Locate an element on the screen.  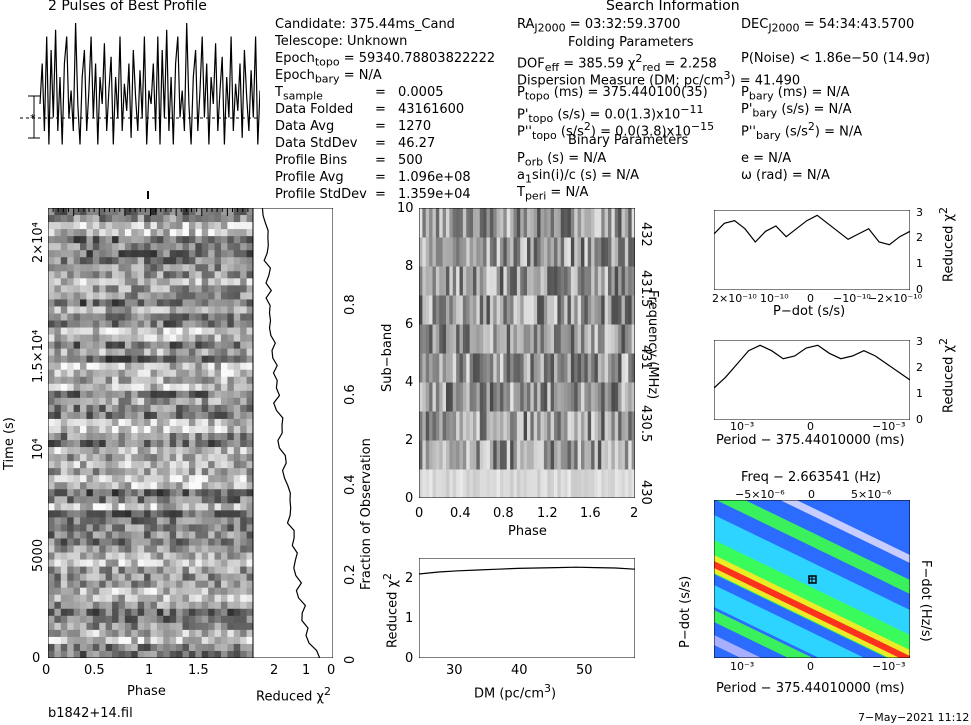
time-tick-1p5e4: 1.5×10⁴ is located at coordinates (38, 356).